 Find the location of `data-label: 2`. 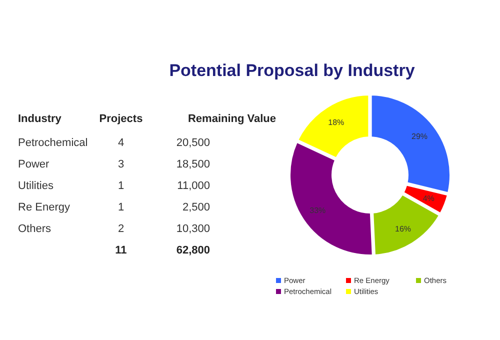

data-label: 2 is located at coordinates (121, 229).